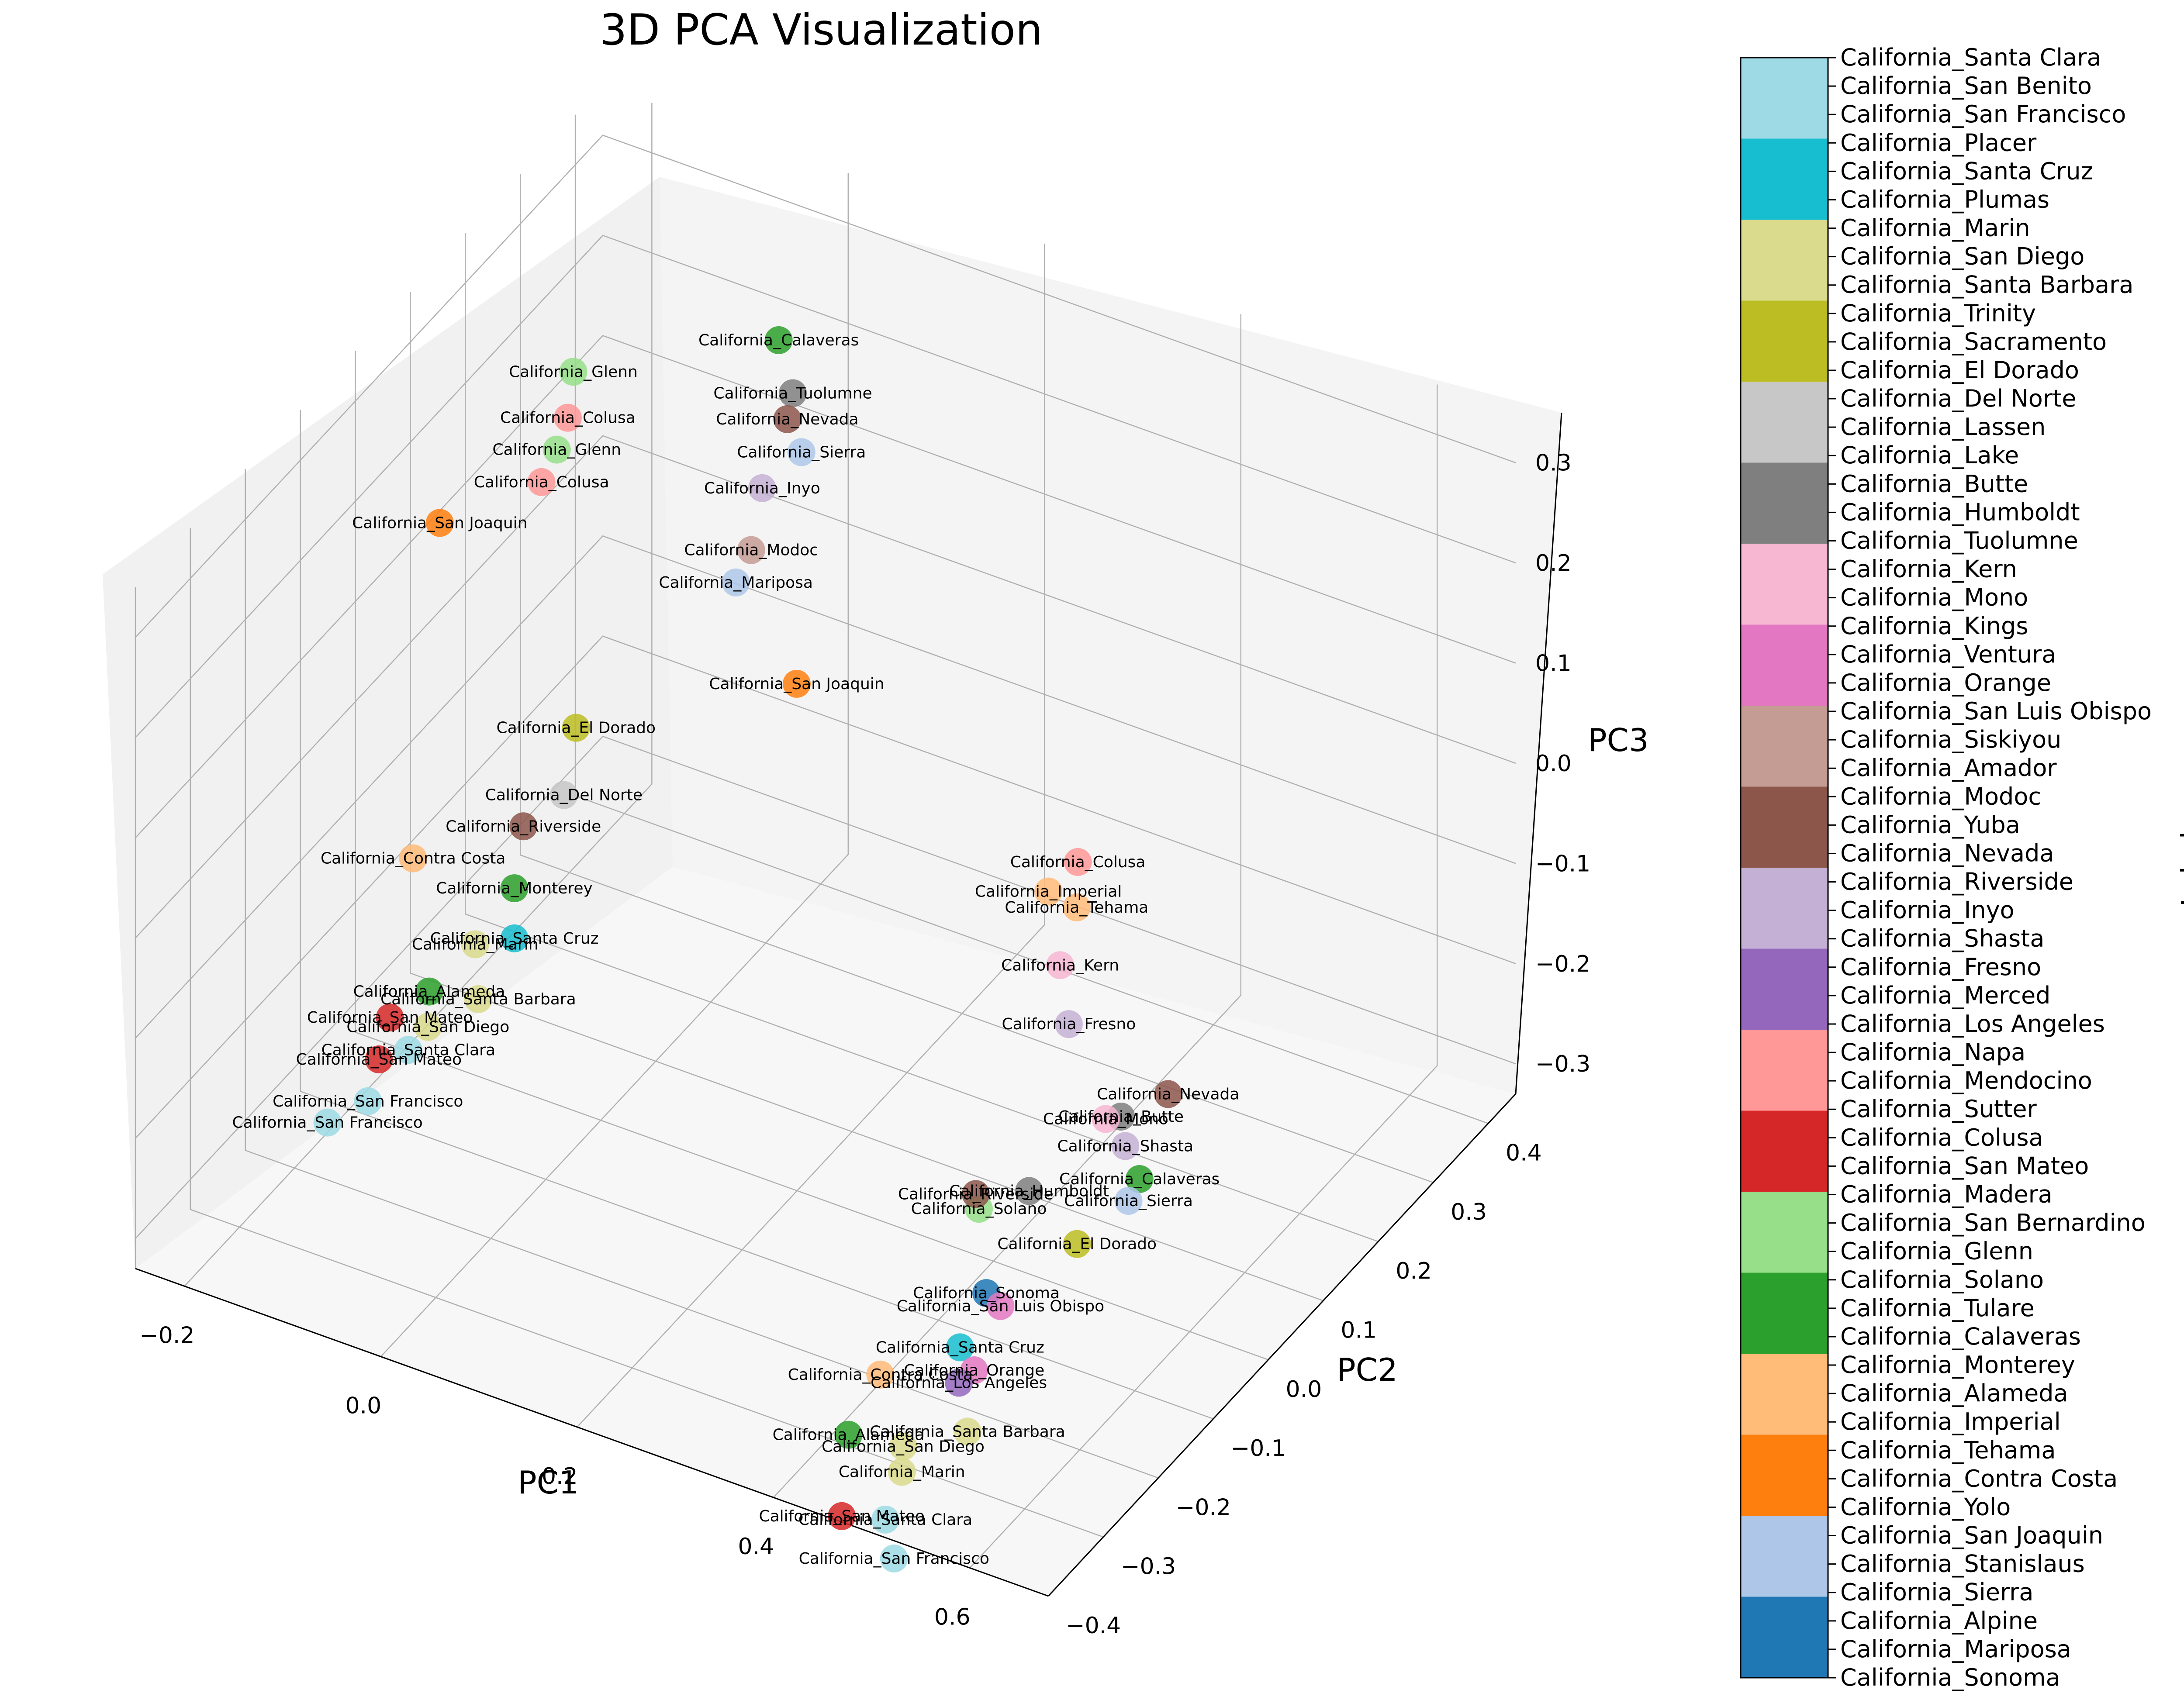  What do you see at coordinates (1956, 882) in the screenshot?
I see `colorbar-tick-label: California_Riverside` at bounding box center [1956, 882].